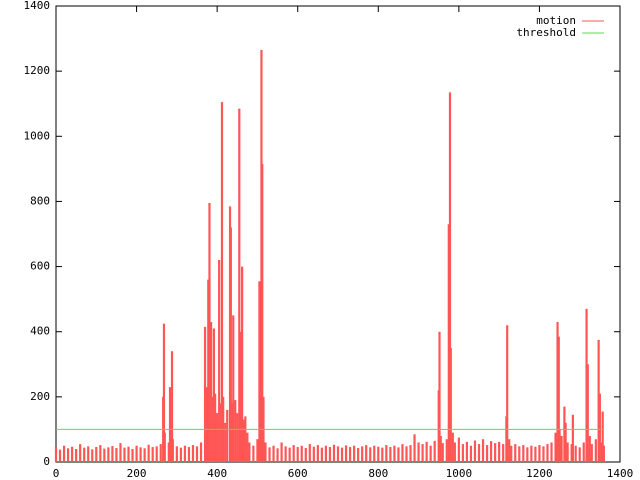  What do you see at coordinates (56, 473) in the screenshot?
I see `x-tick-label: 0` at bounding box center [56, 473].